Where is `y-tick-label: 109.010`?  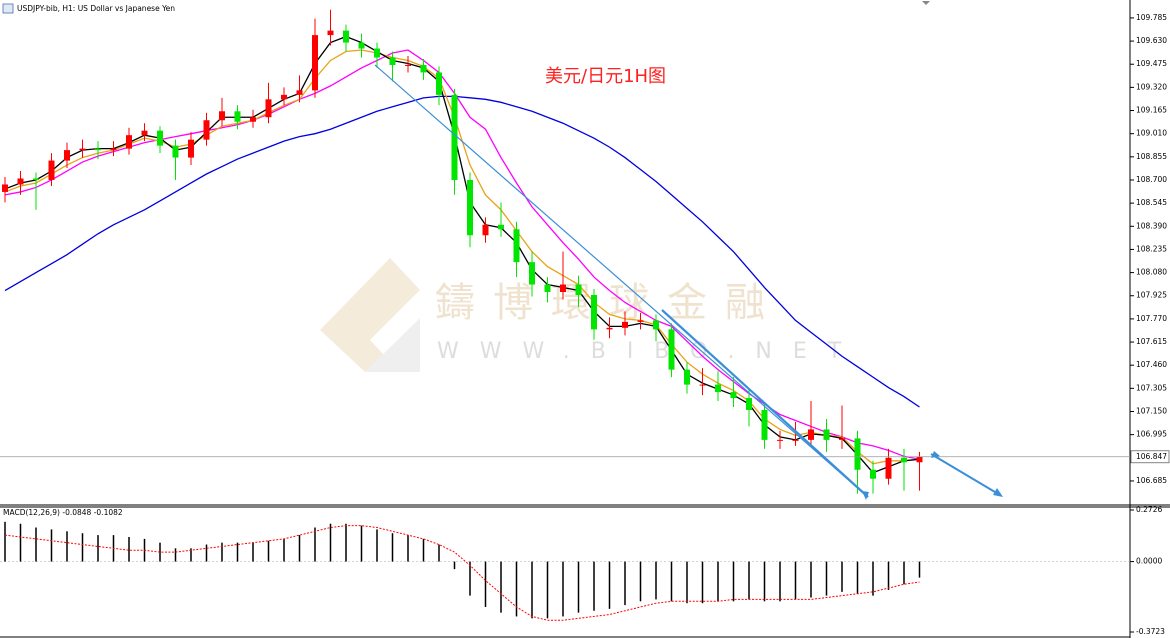 y-tick-label: 109.010 is located at coordinates (1151, 133).